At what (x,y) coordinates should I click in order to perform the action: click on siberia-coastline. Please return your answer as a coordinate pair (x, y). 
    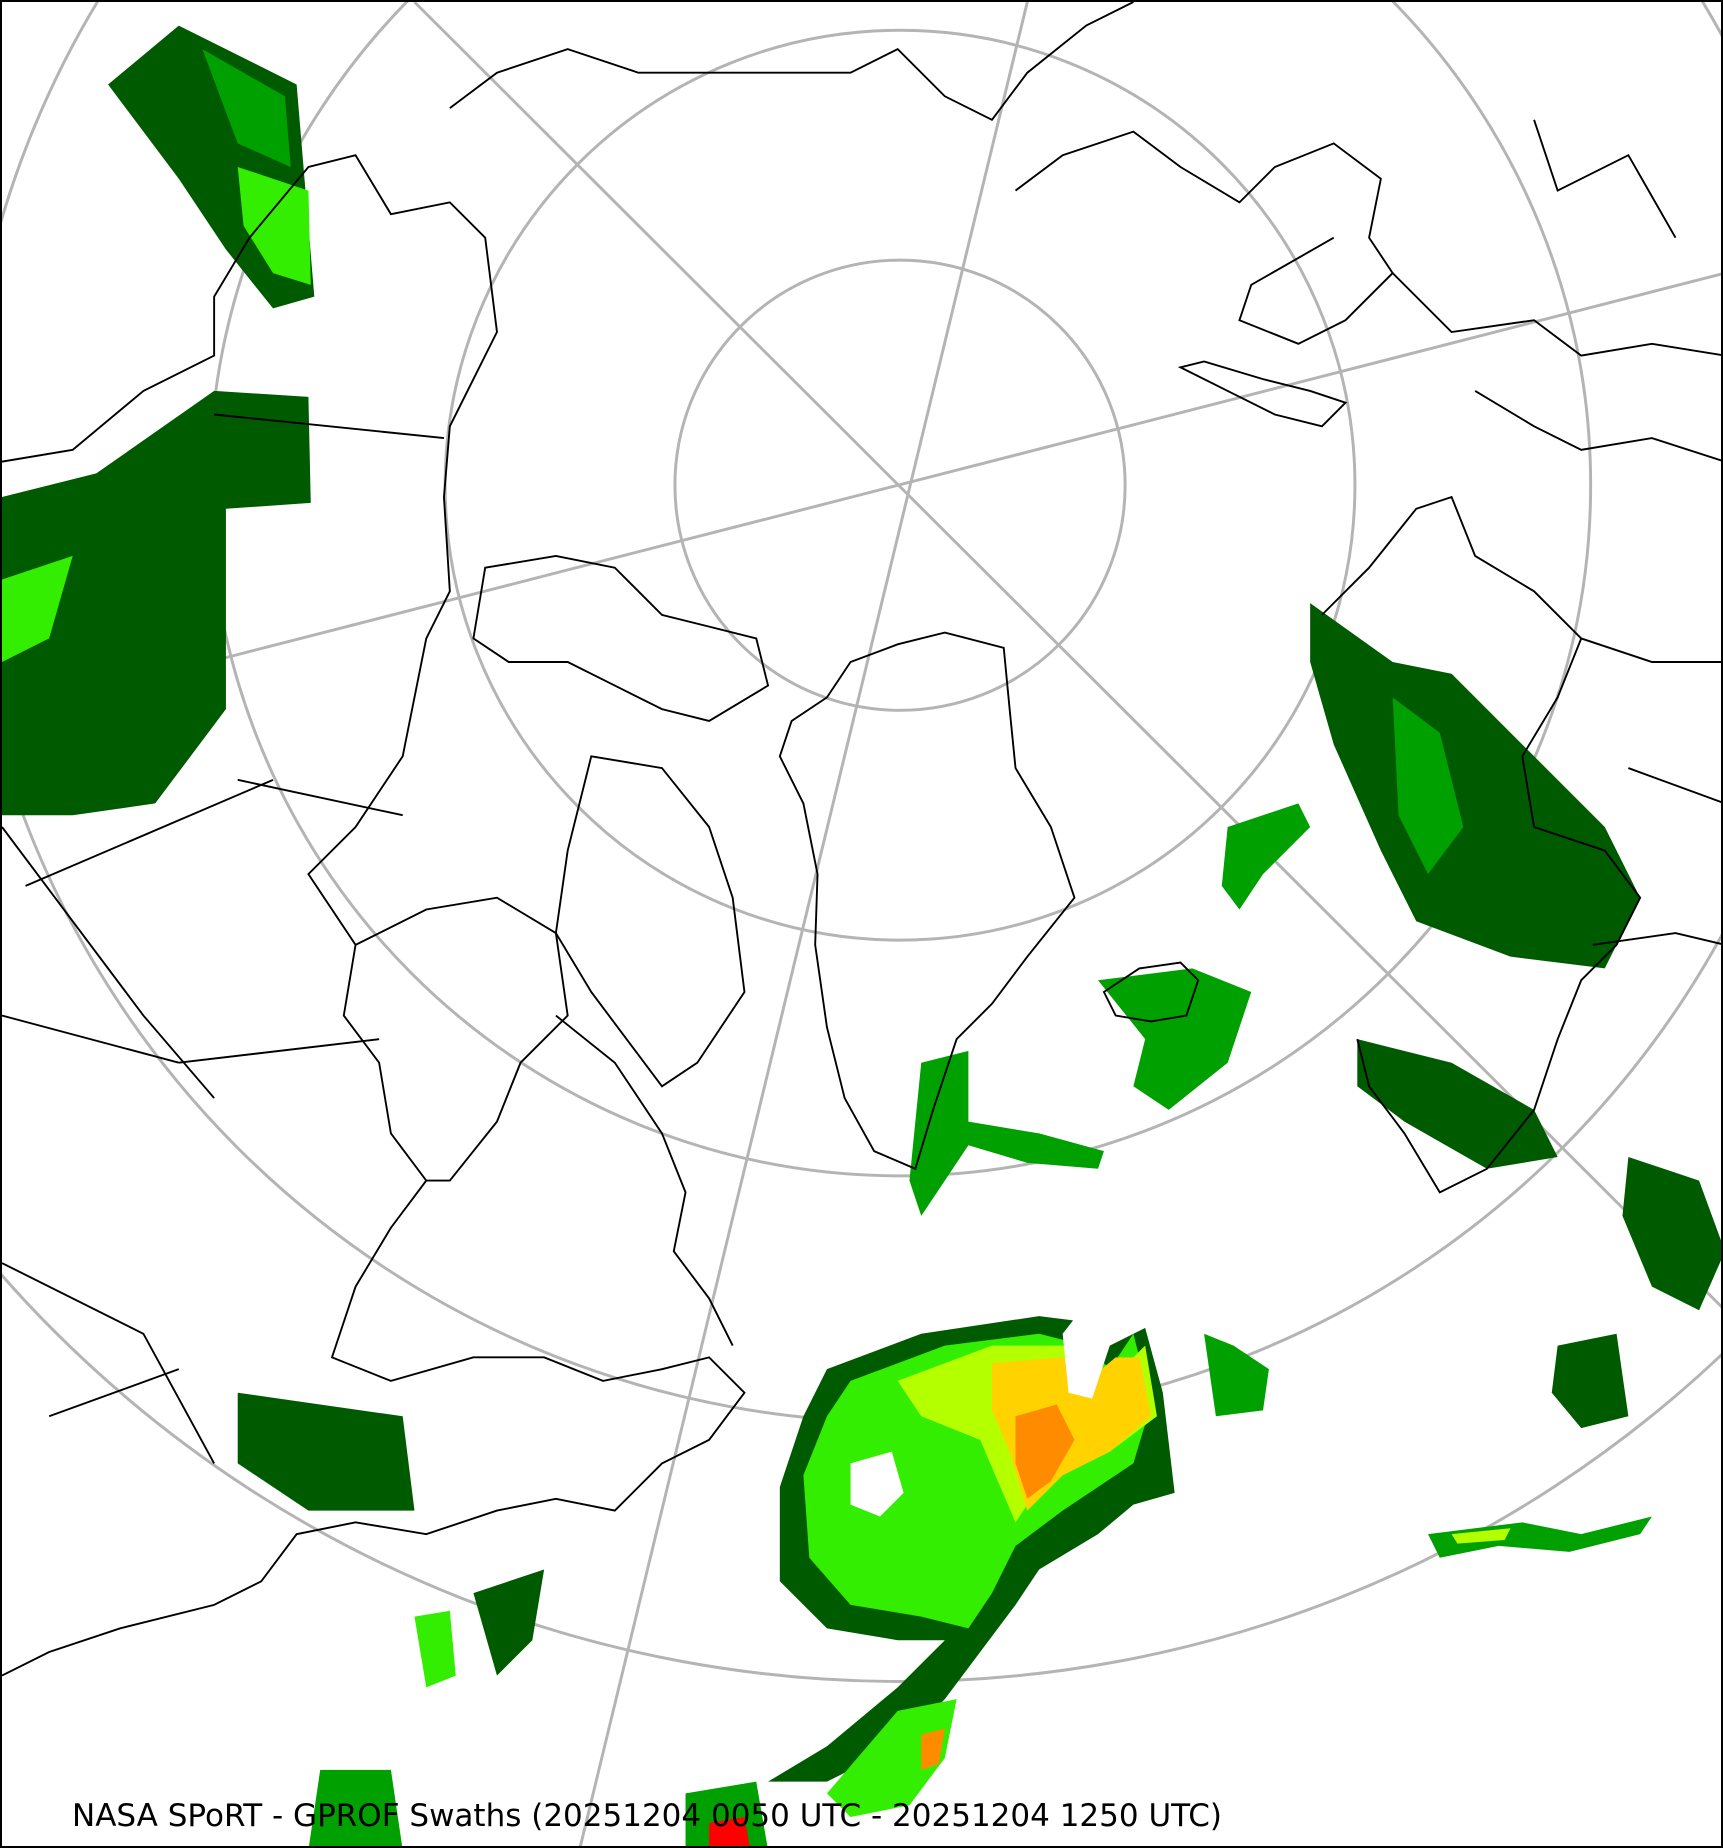
    Looking at the image, I should click on (791, 62).